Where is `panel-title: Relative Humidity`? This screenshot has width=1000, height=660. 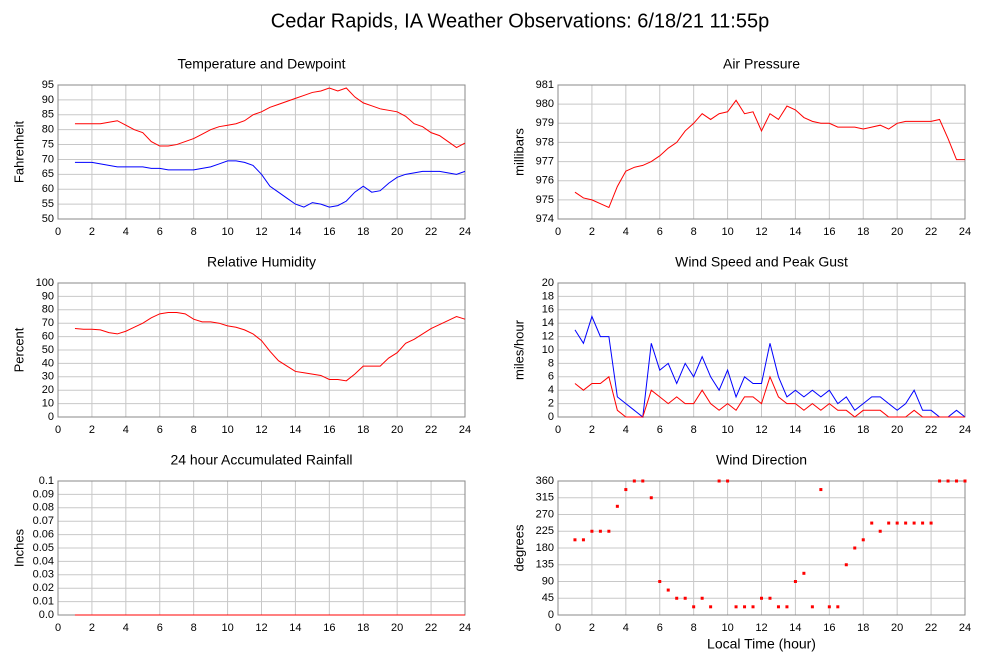 panel-title: Relative Humidity is located at coordinates (261, 262).